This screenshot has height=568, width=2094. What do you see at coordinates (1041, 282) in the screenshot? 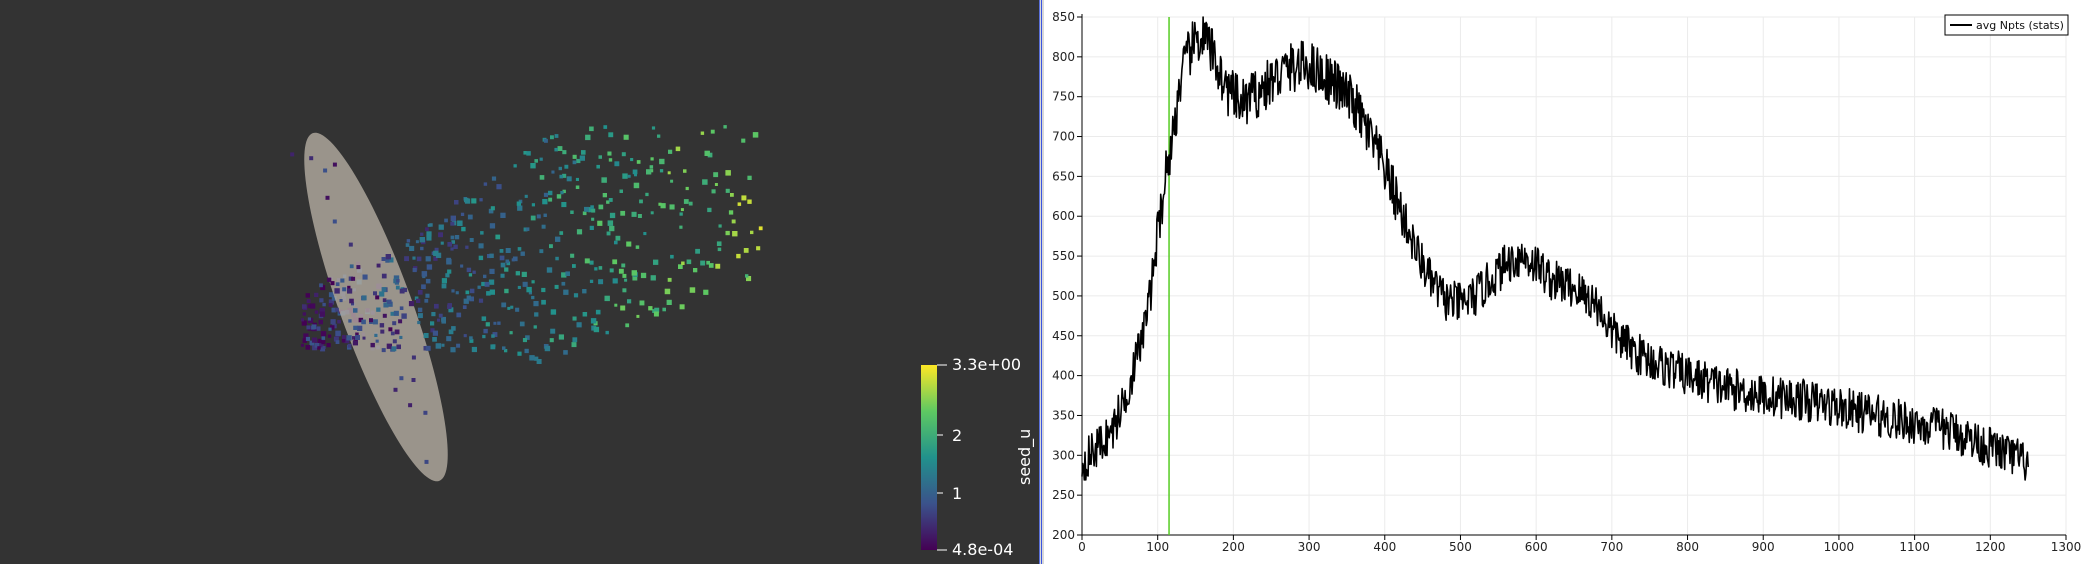
I see `view-splitter` at bounding box center [1041, 282].